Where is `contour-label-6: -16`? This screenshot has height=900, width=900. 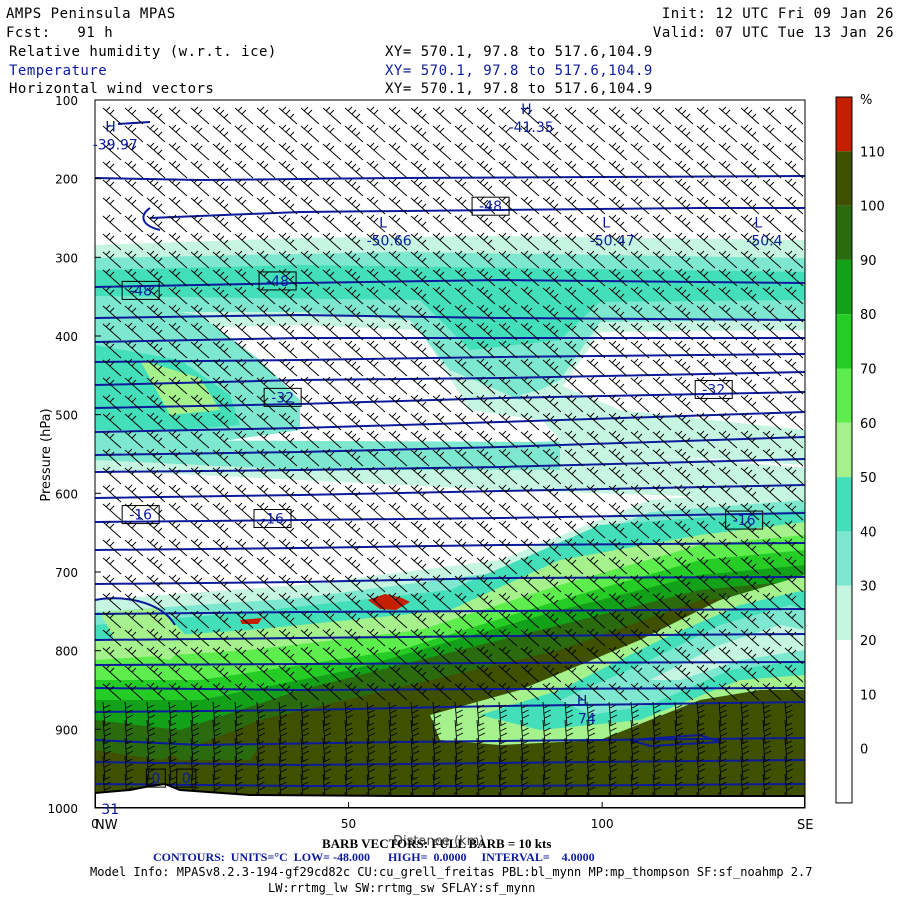 contour-label-6: -16 is located at coordinates (272, 520).